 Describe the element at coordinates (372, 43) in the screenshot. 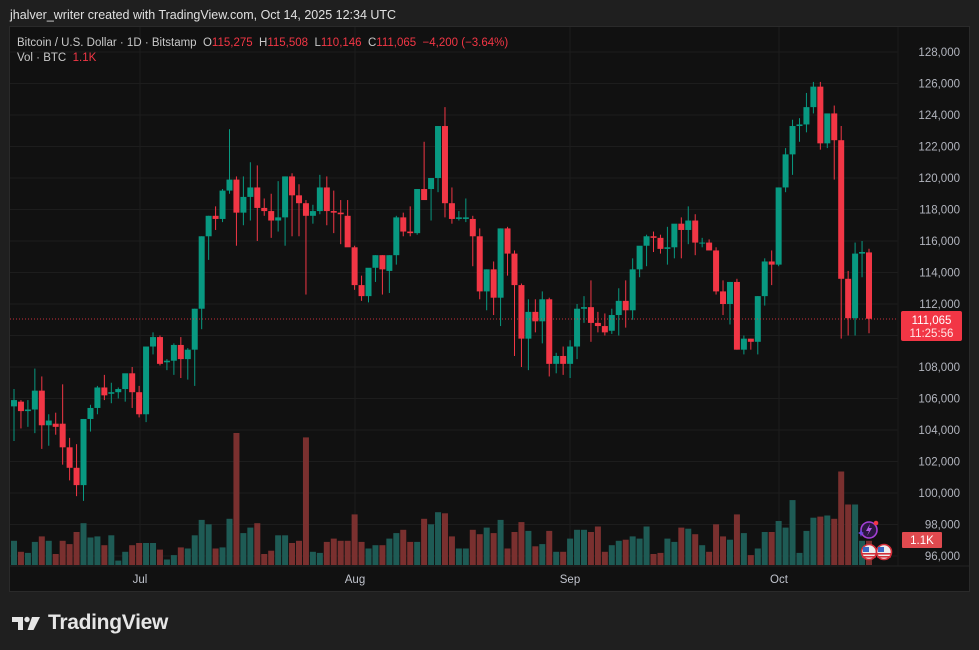

I see `close-label: C` at that location.